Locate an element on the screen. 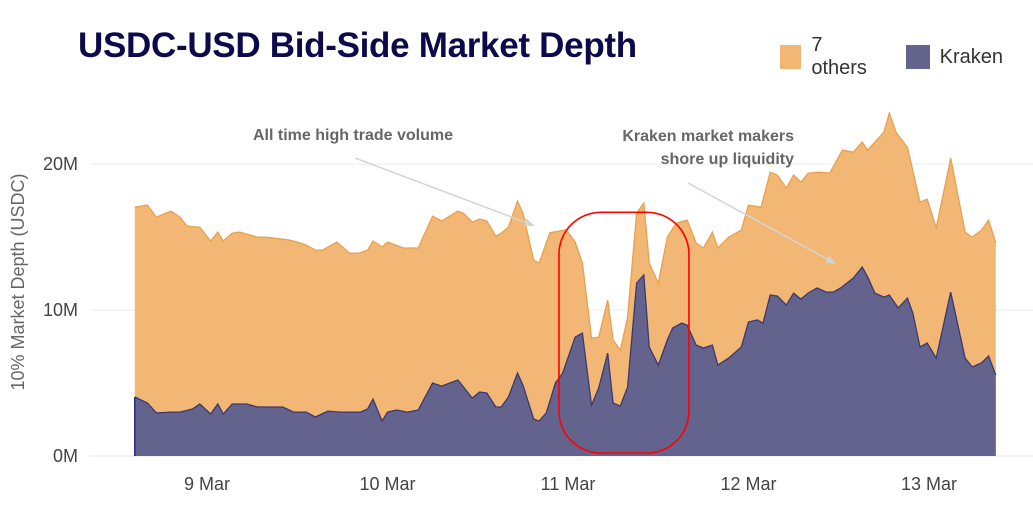 The width and height of the screenshot is (1033, 511). legend-swatch-kraken is located at coordinates (917, 57).